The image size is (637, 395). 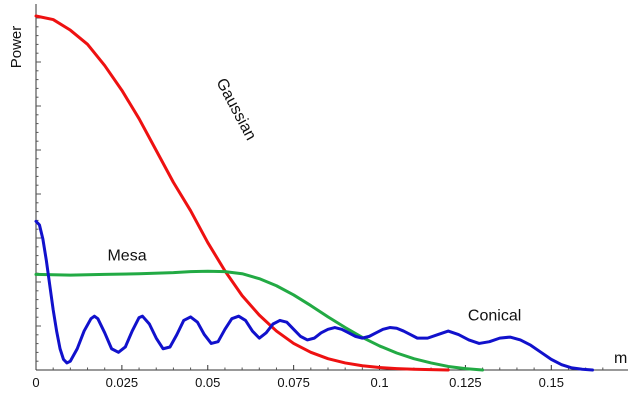 I want to click on x-tick-label: 0.1, so click(x=379, y=382).